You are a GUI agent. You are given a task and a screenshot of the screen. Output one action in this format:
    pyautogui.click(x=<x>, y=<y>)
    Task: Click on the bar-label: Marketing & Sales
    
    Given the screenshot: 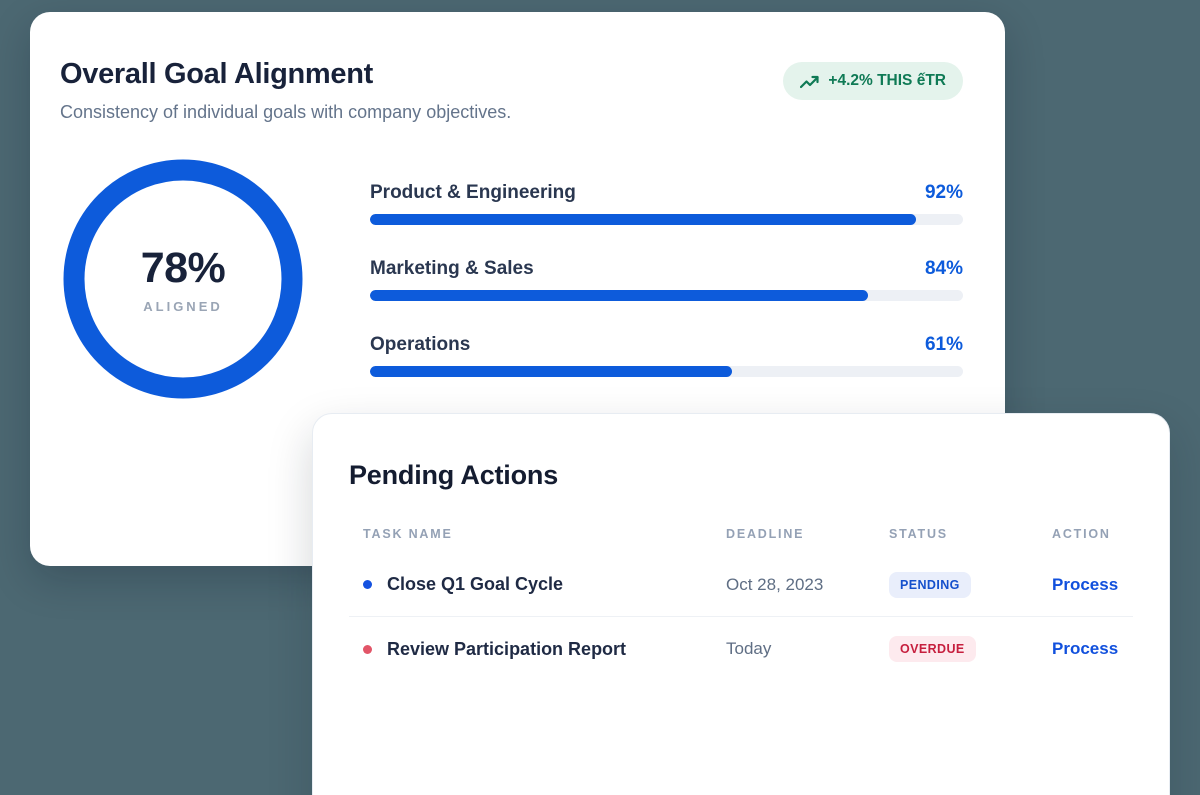 What is the action you would take?
    pyautogui.click(x=452, y=268)
    